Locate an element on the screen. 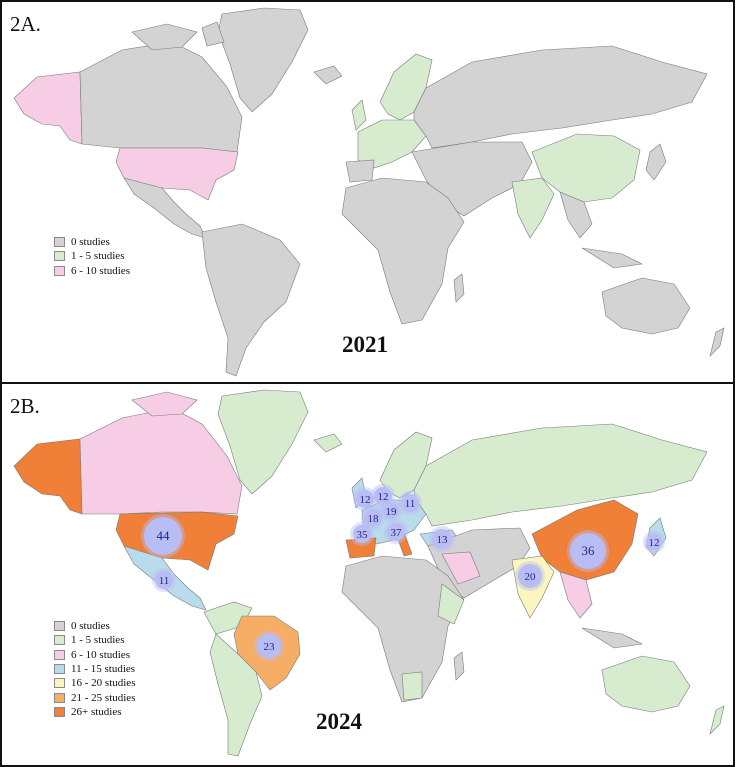  legend-label: 21 - 25 studies is located at coordinates (103, 697).